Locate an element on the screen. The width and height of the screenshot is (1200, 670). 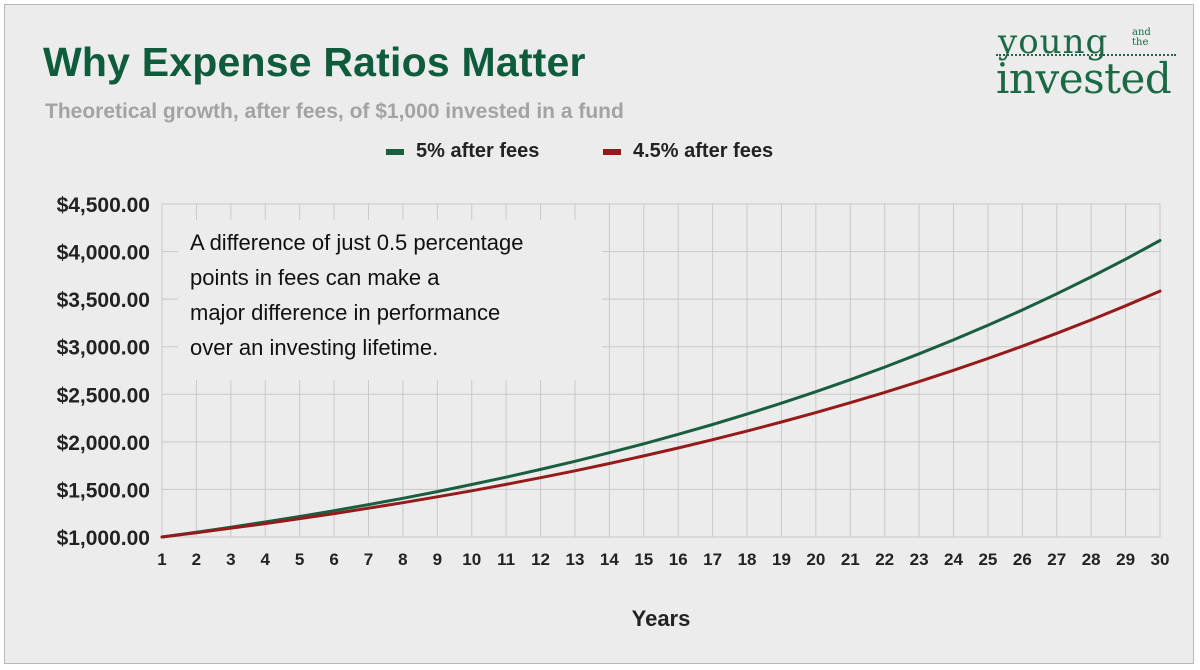
x-tick-label-6: 6 is located at coordinates (333, 559).